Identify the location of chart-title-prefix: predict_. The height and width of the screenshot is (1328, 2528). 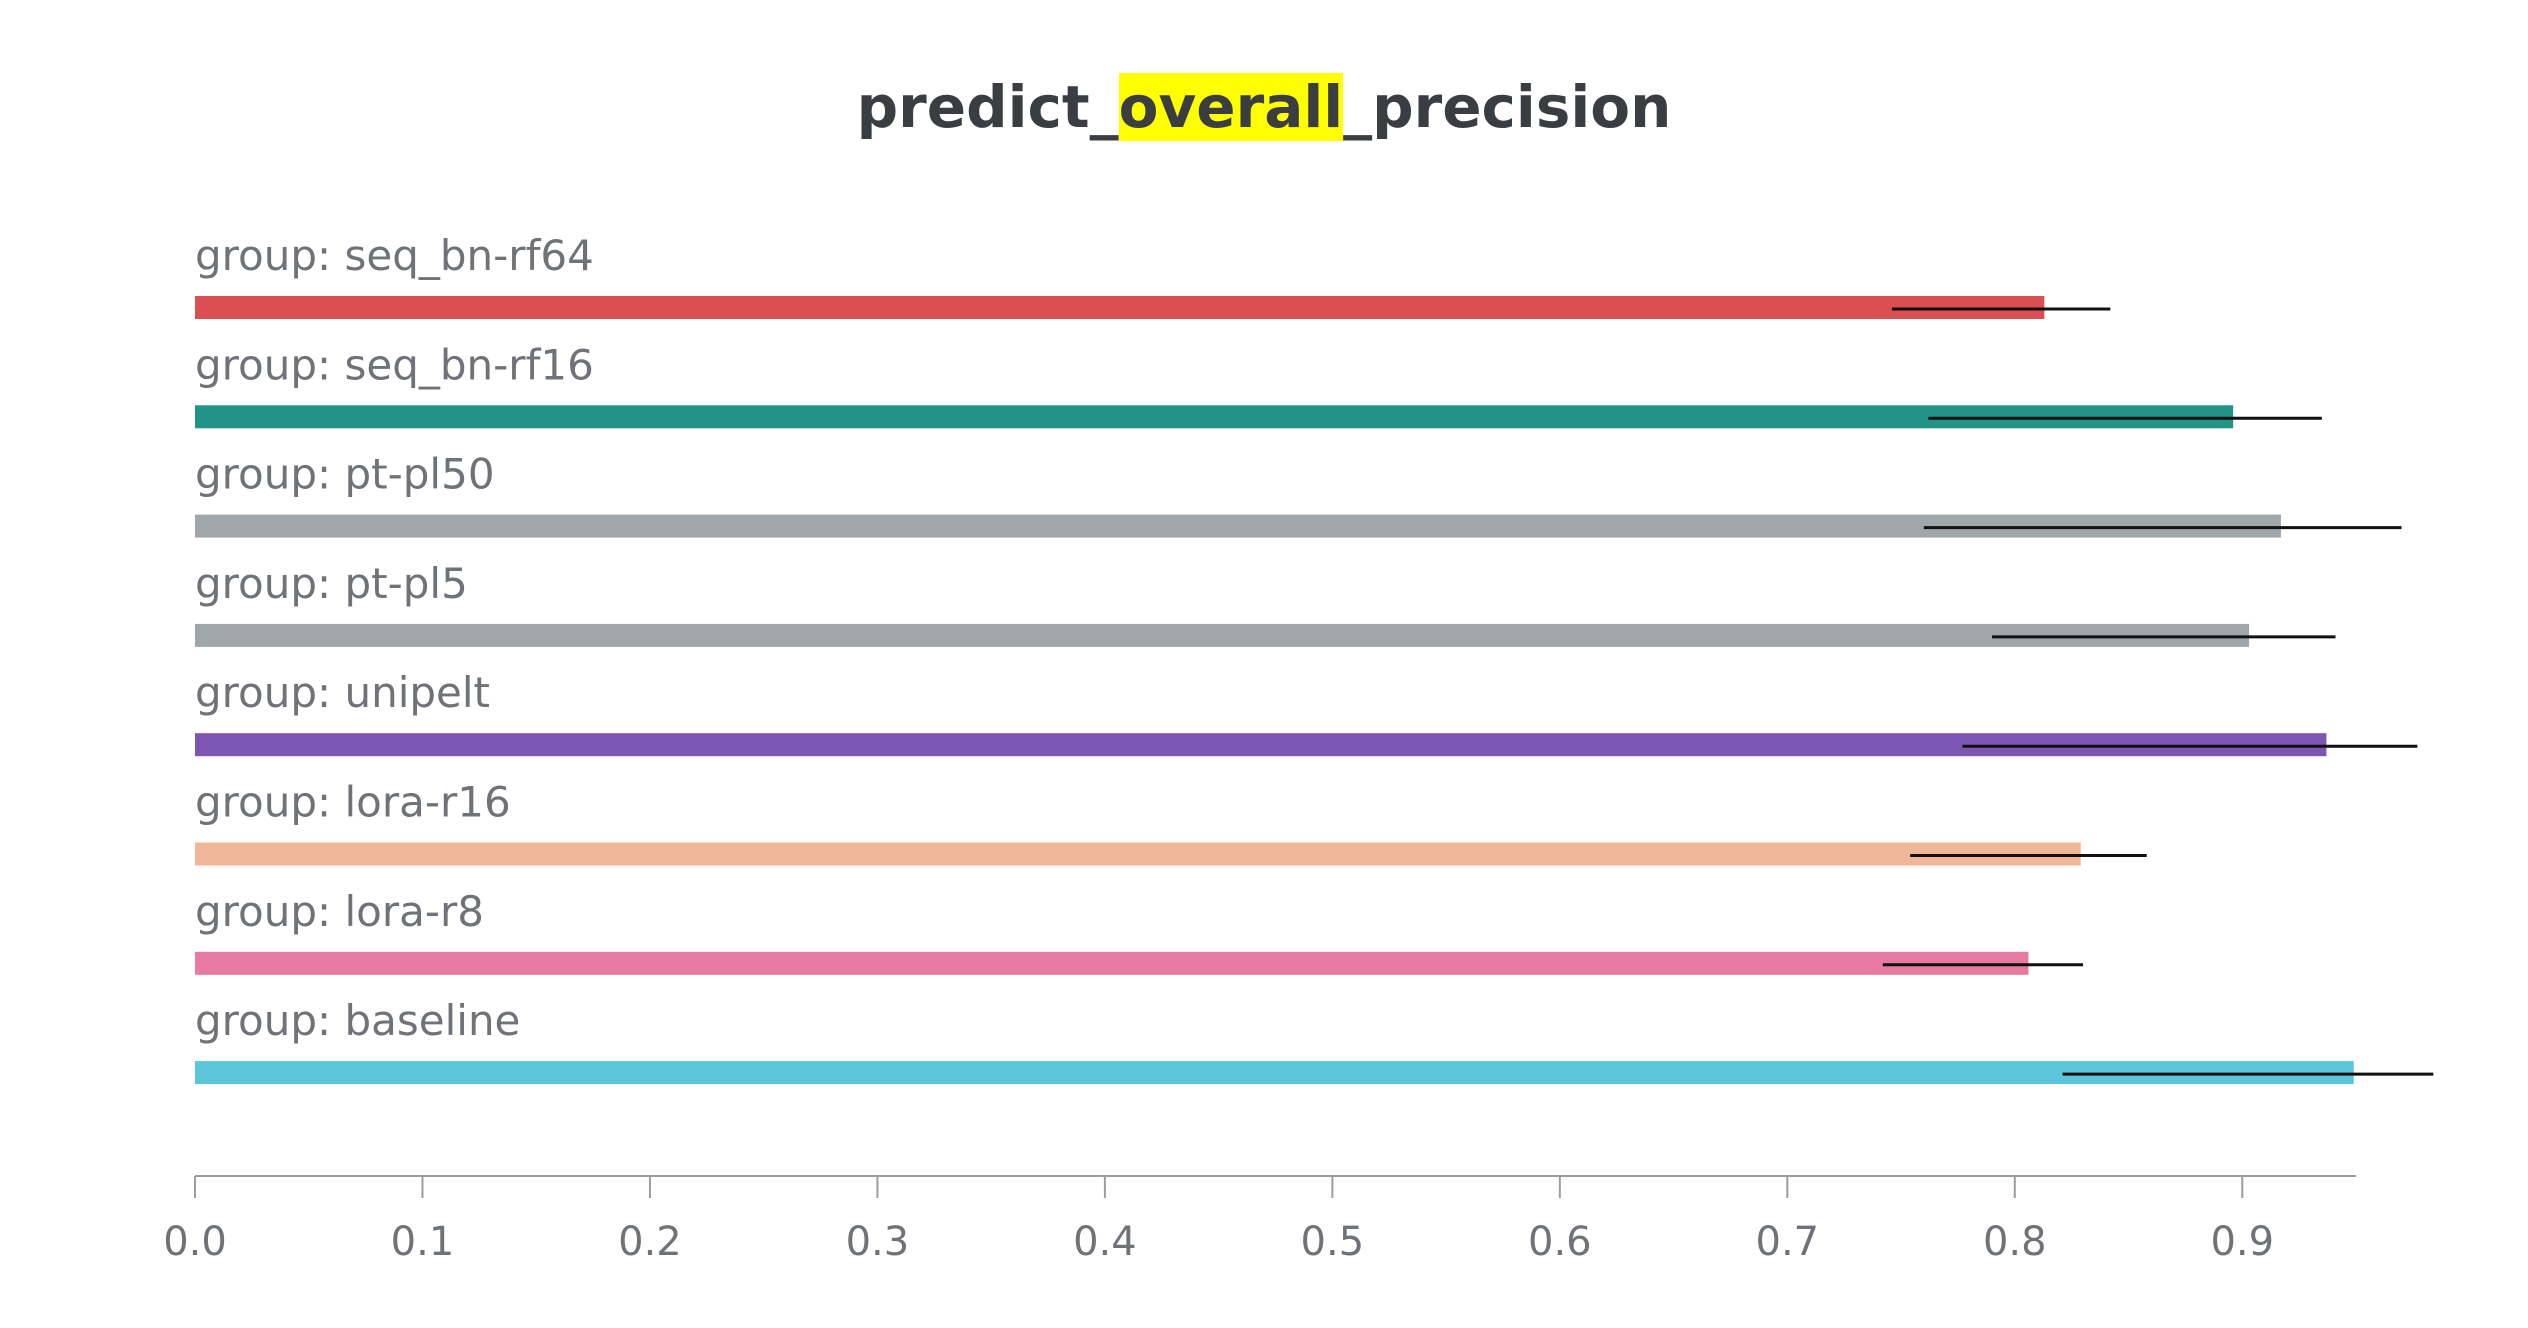
(987, 107).